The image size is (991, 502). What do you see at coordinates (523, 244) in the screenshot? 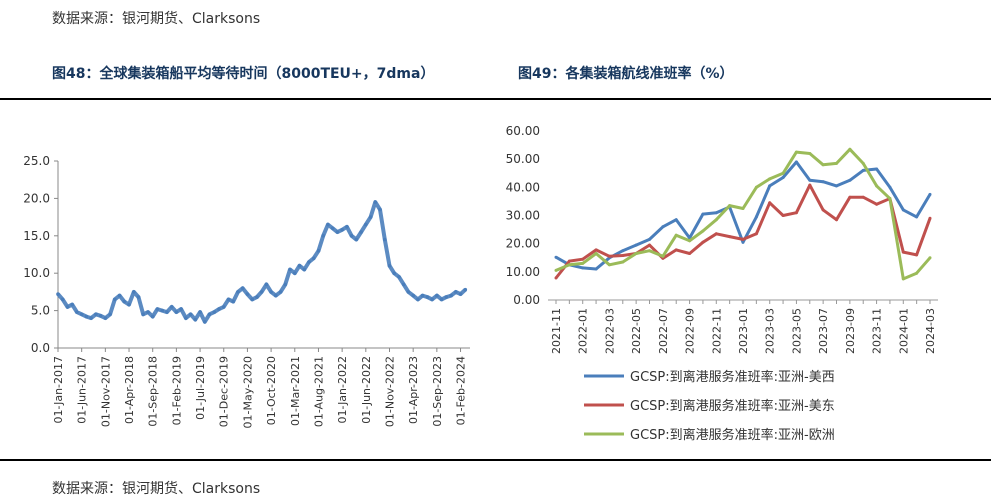
I see `y-tick-label: 20.00` at bounding box center [523, 244].